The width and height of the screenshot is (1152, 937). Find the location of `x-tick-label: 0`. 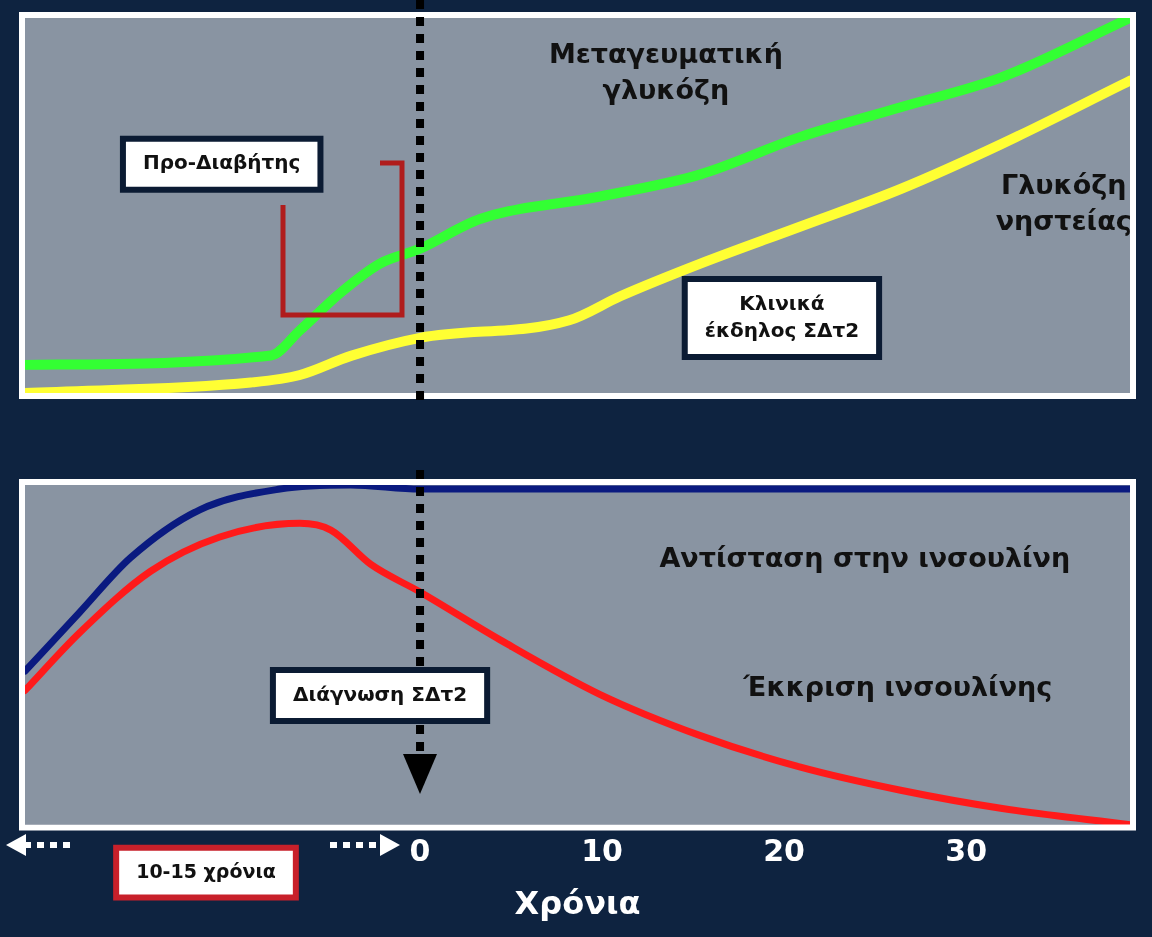

x-tick-label: 0 is located at coordinates (420, 851).